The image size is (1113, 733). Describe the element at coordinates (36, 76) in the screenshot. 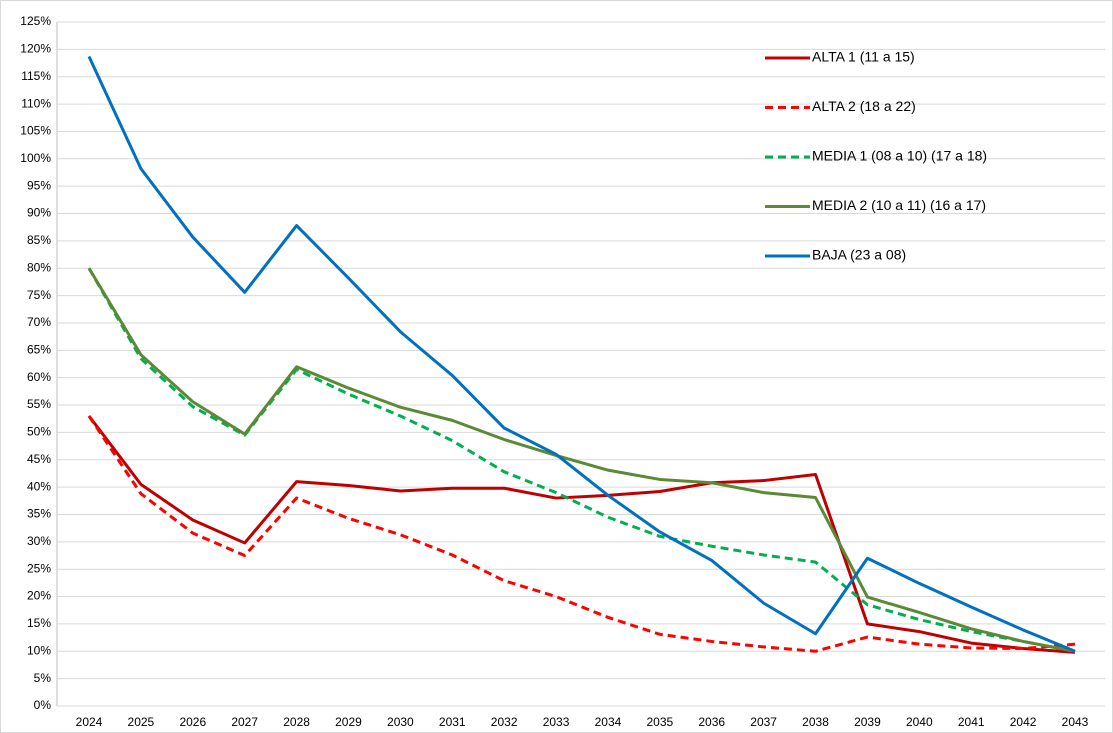

I see `y-tick-label: 115%` at that location.